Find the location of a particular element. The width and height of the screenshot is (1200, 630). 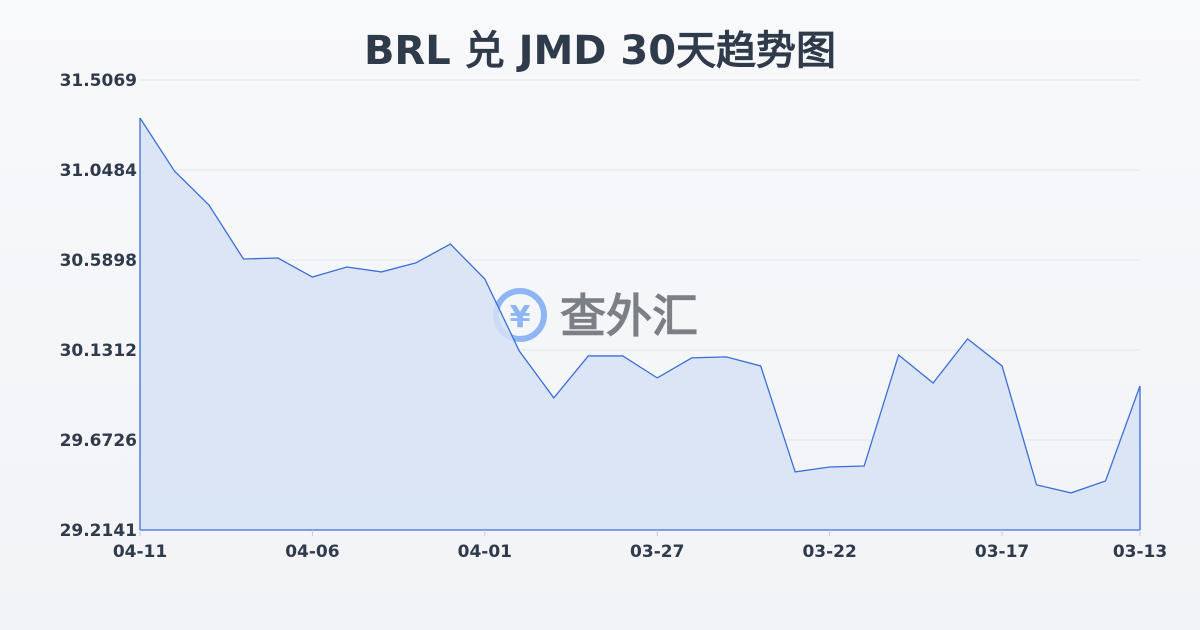

y-tick-label: 29.6726 is located at coordinates (98, 441).